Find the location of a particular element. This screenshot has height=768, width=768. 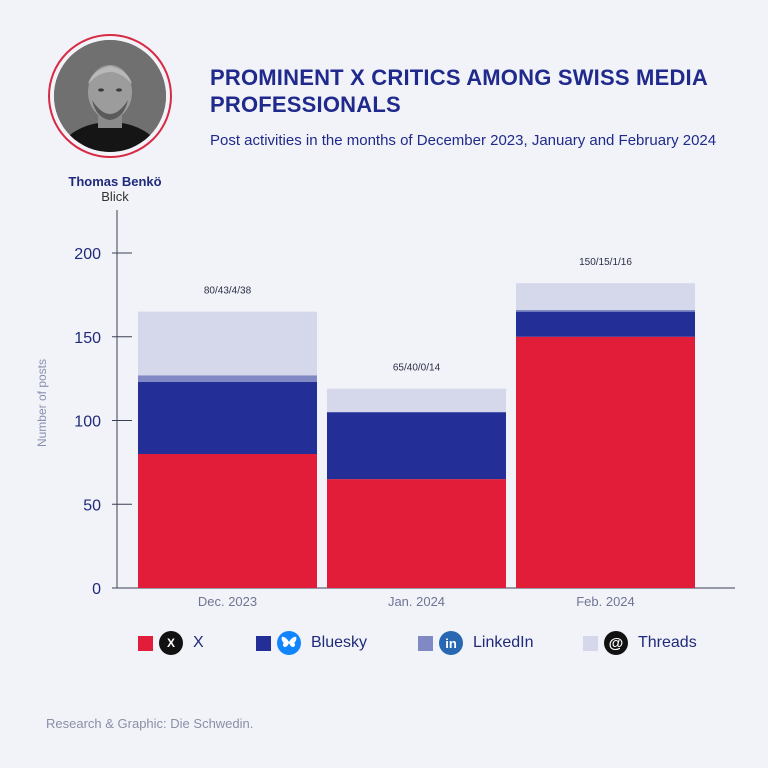

legend-label-bluesky: Bluesky is located at coordinates (339, 642).